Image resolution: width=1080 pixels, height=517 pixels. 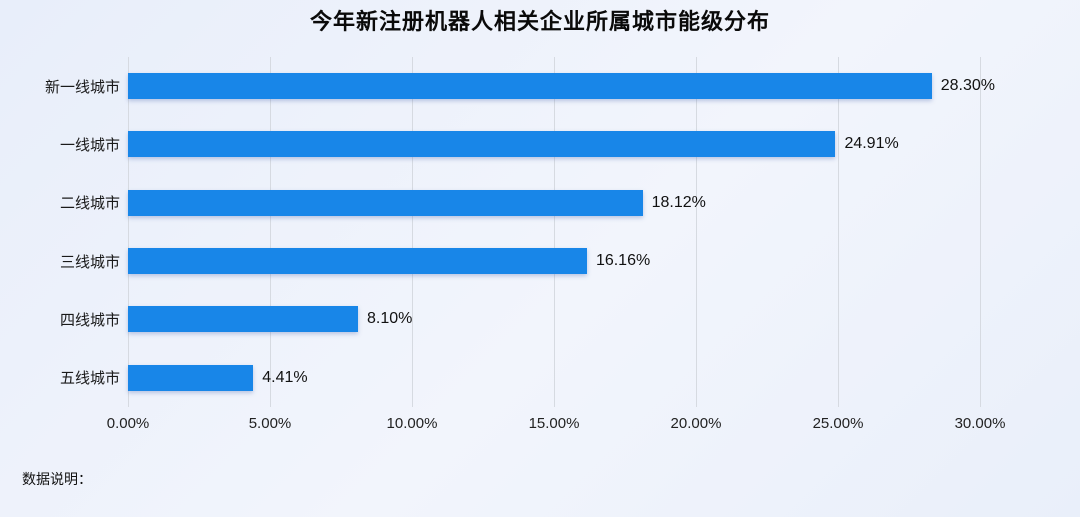 I want to click on category-label: 二线城市, so click(x=89, y=204).